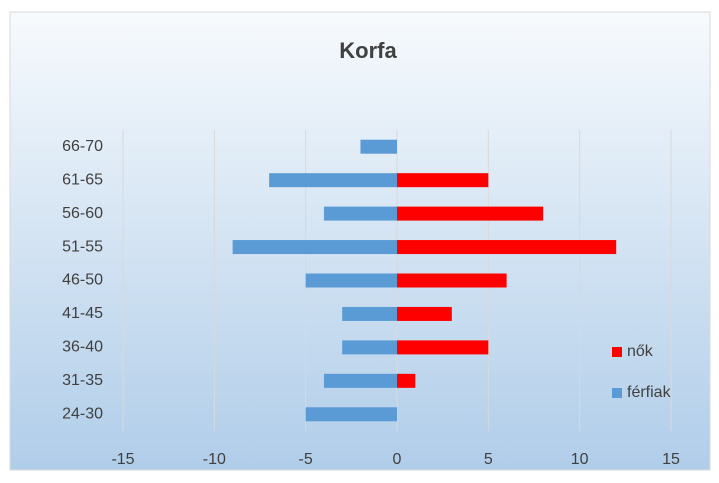  I want to click on y-tick-label: 31-35, so click(82, 380).